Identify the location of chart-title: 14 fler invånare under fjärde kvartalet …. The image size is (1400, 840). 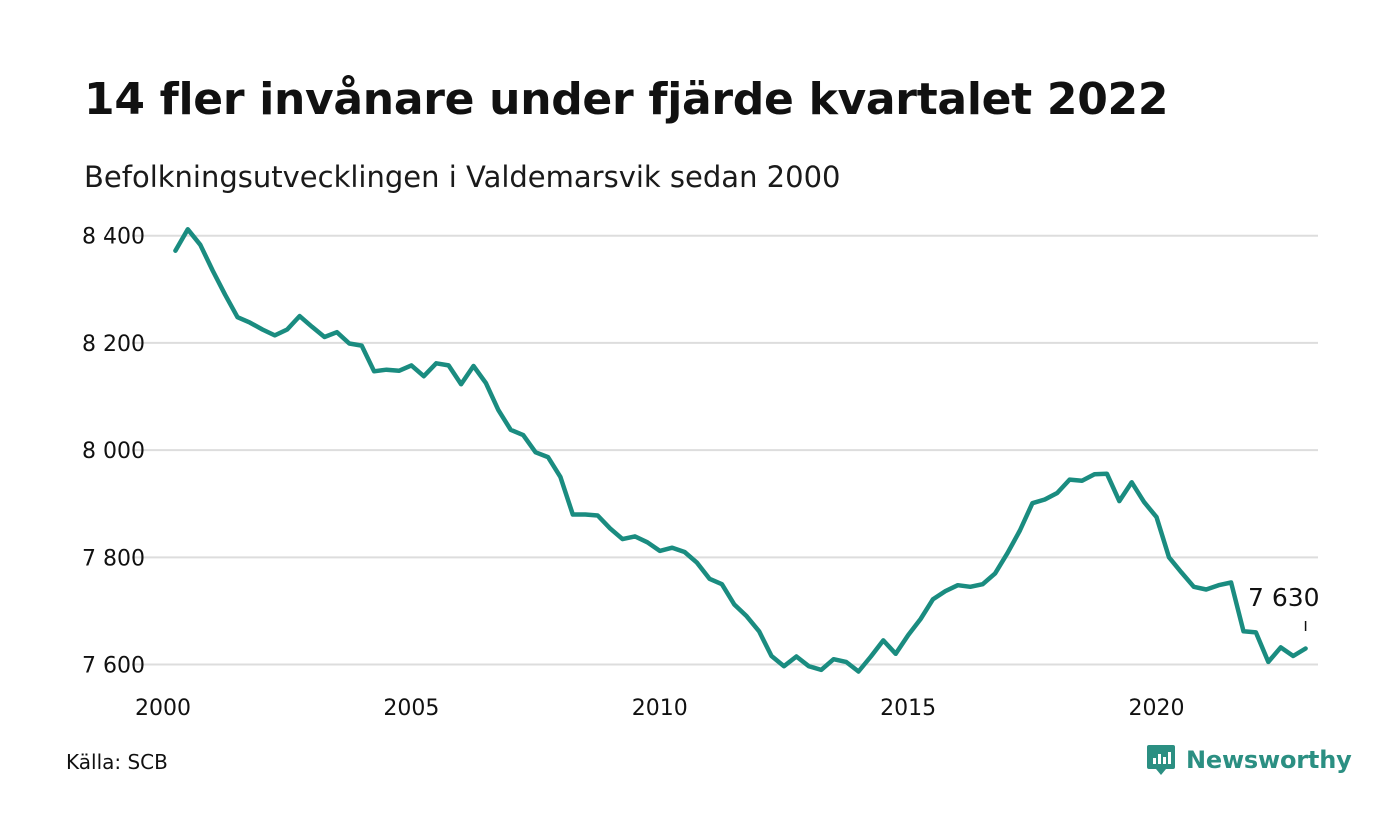
(626, 99).